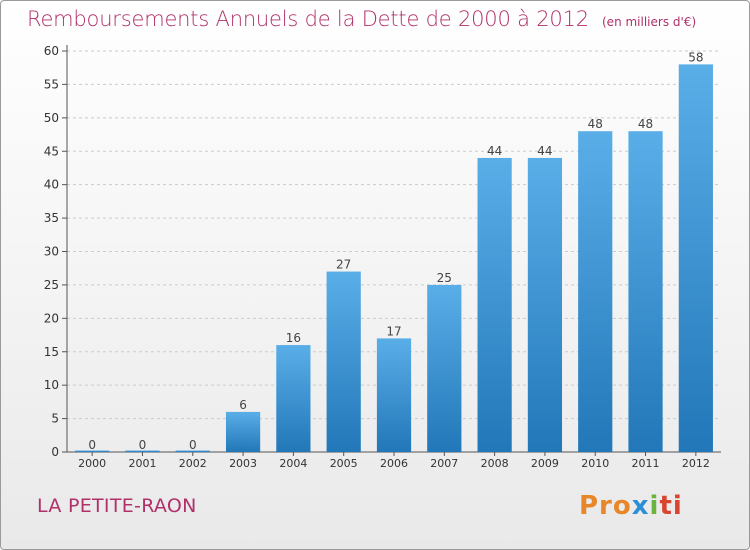 Image resolution: width=750 pixels, height=550 pixels. What do you see at coordinates (117, 506) in the screenshot?
I see `commune-name: LA PETITE-RAON` at bounding box center [117, 506].